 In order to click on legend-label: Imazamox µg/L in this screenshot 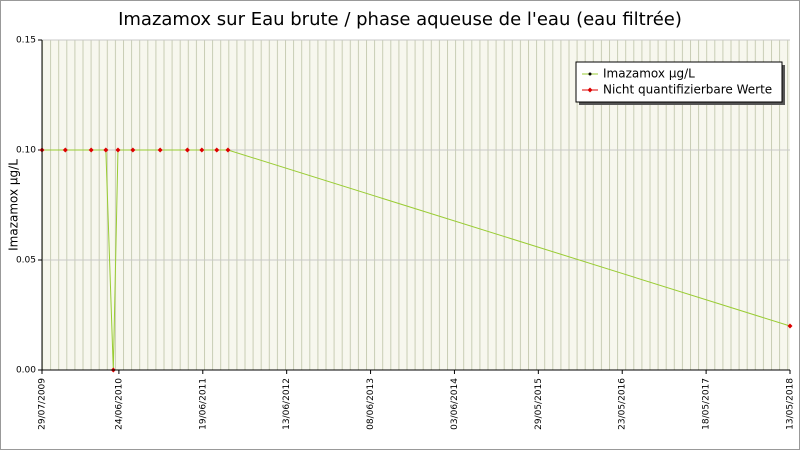, I will do `click(649, 74)`.